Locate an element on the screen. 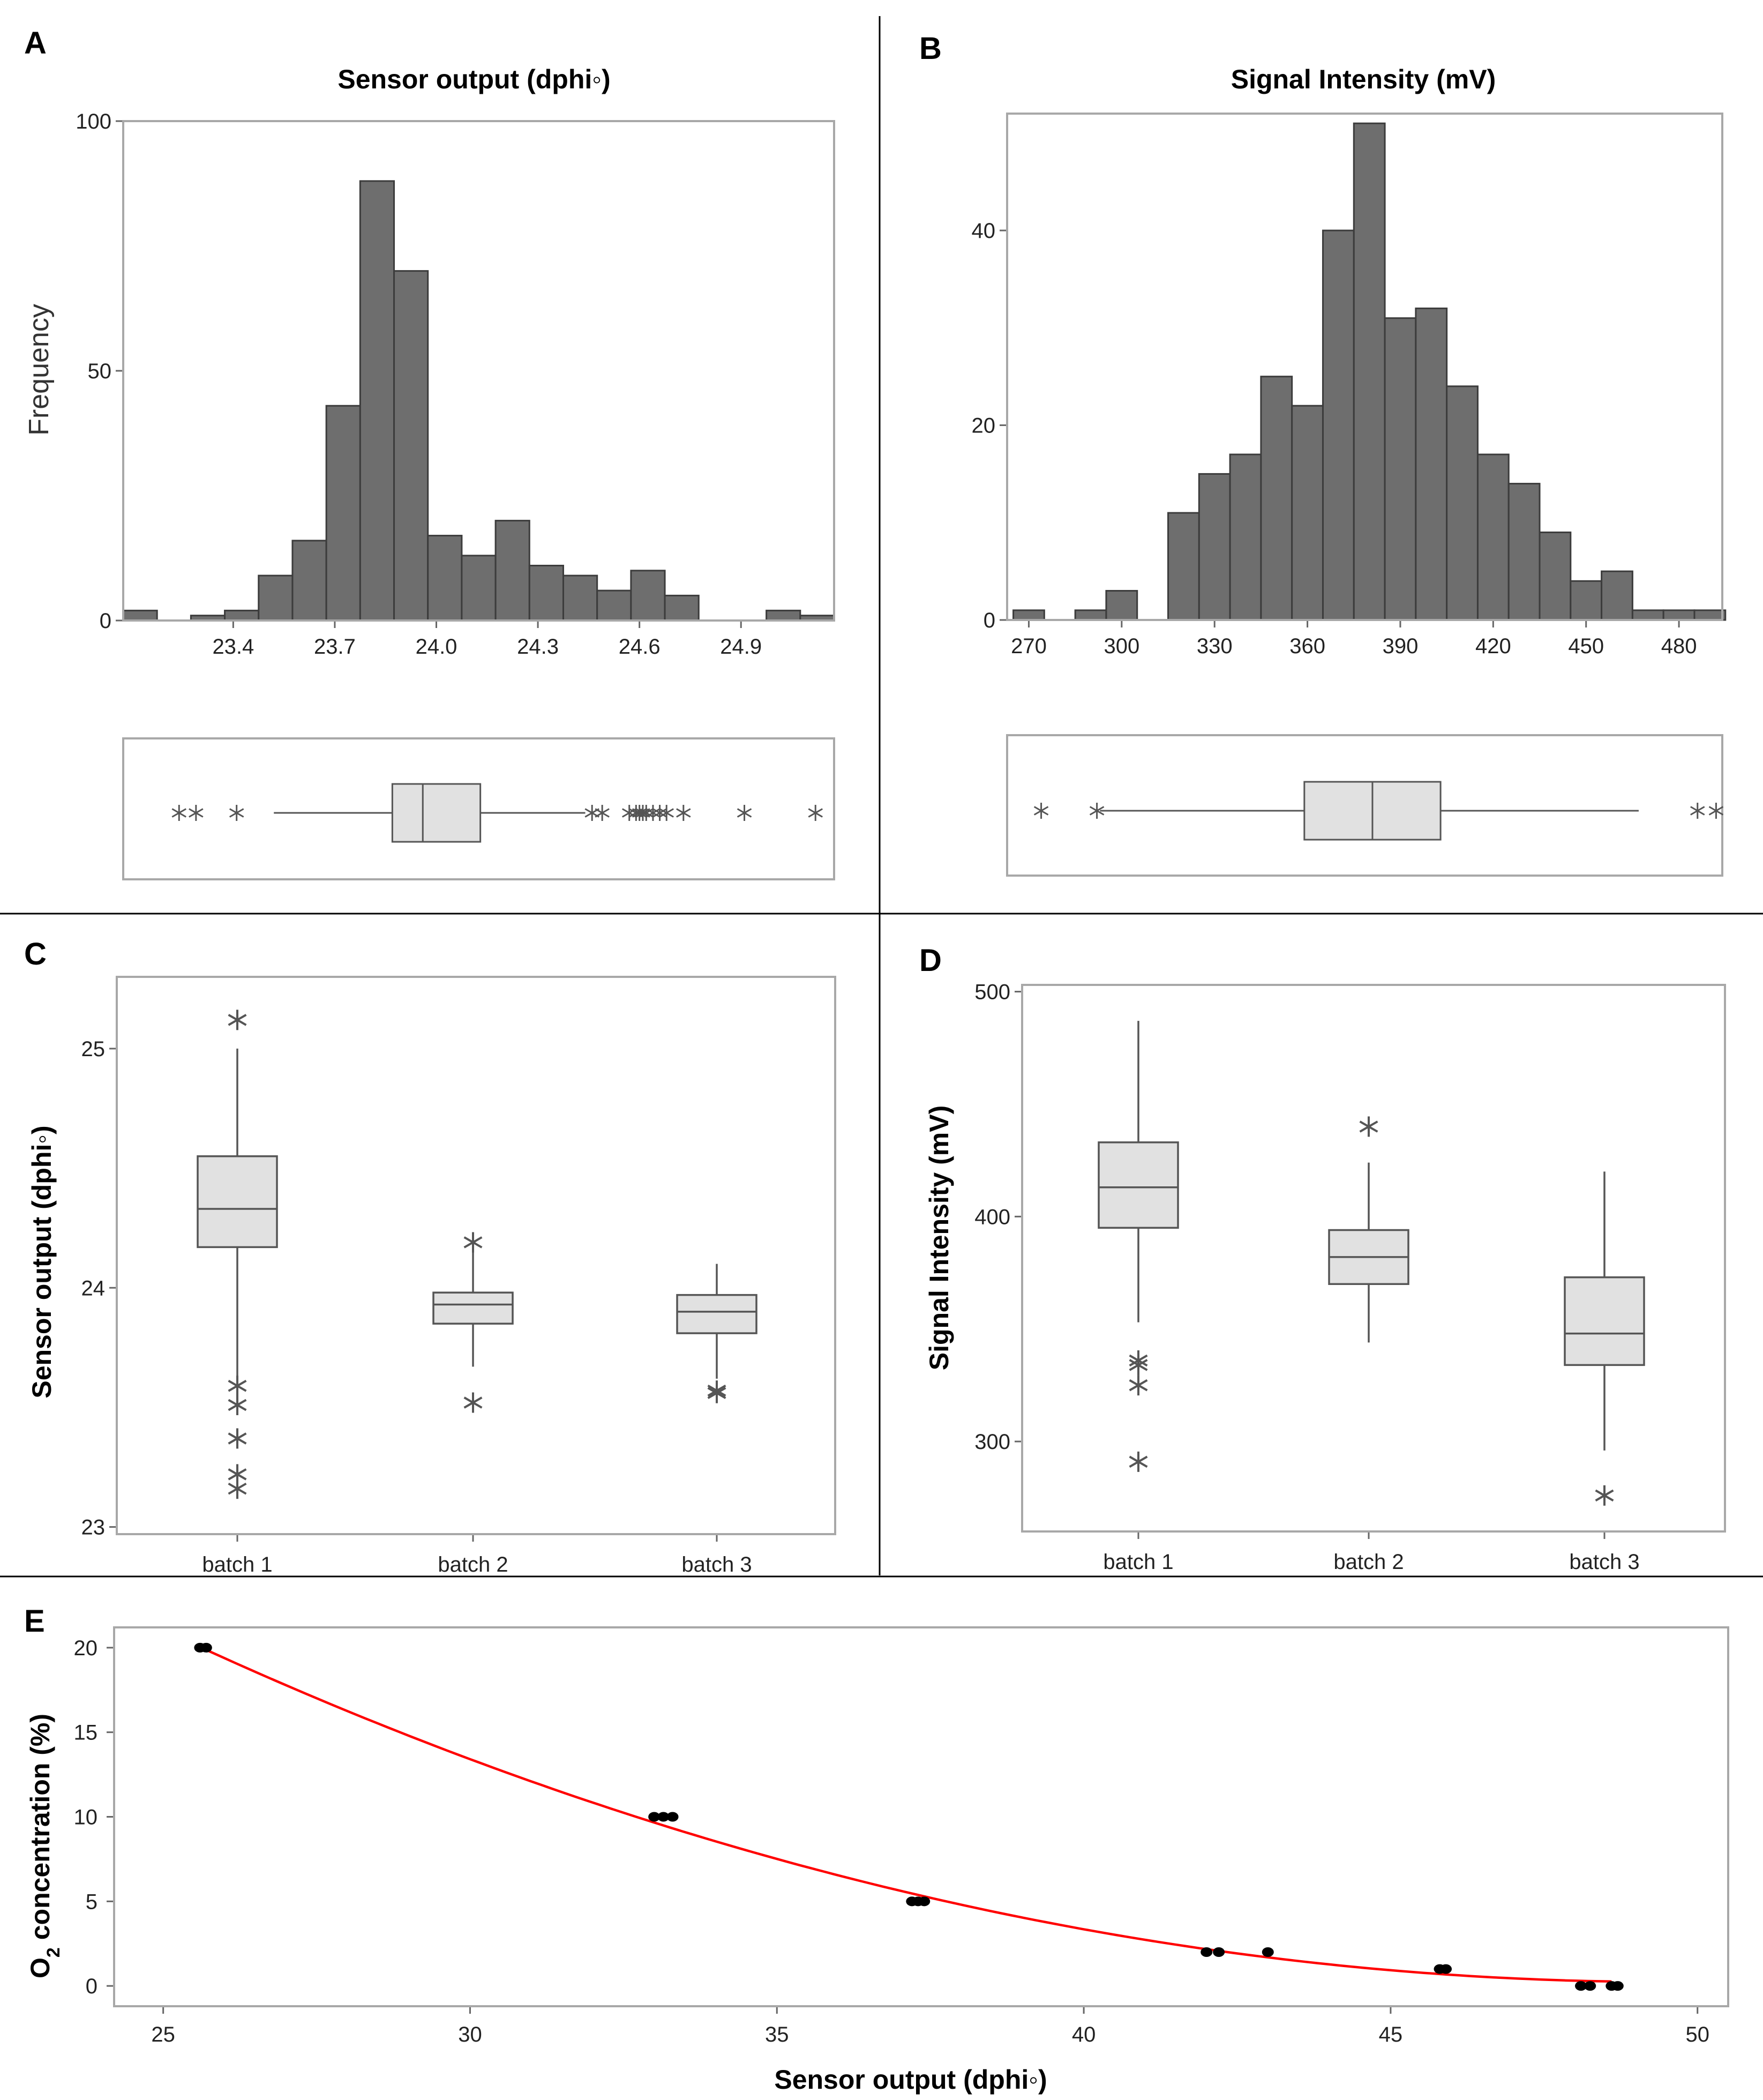 The width and height of the screenshot is (1763, 2100). panel-e-fit-curve is located at coordinates (905, 1814).